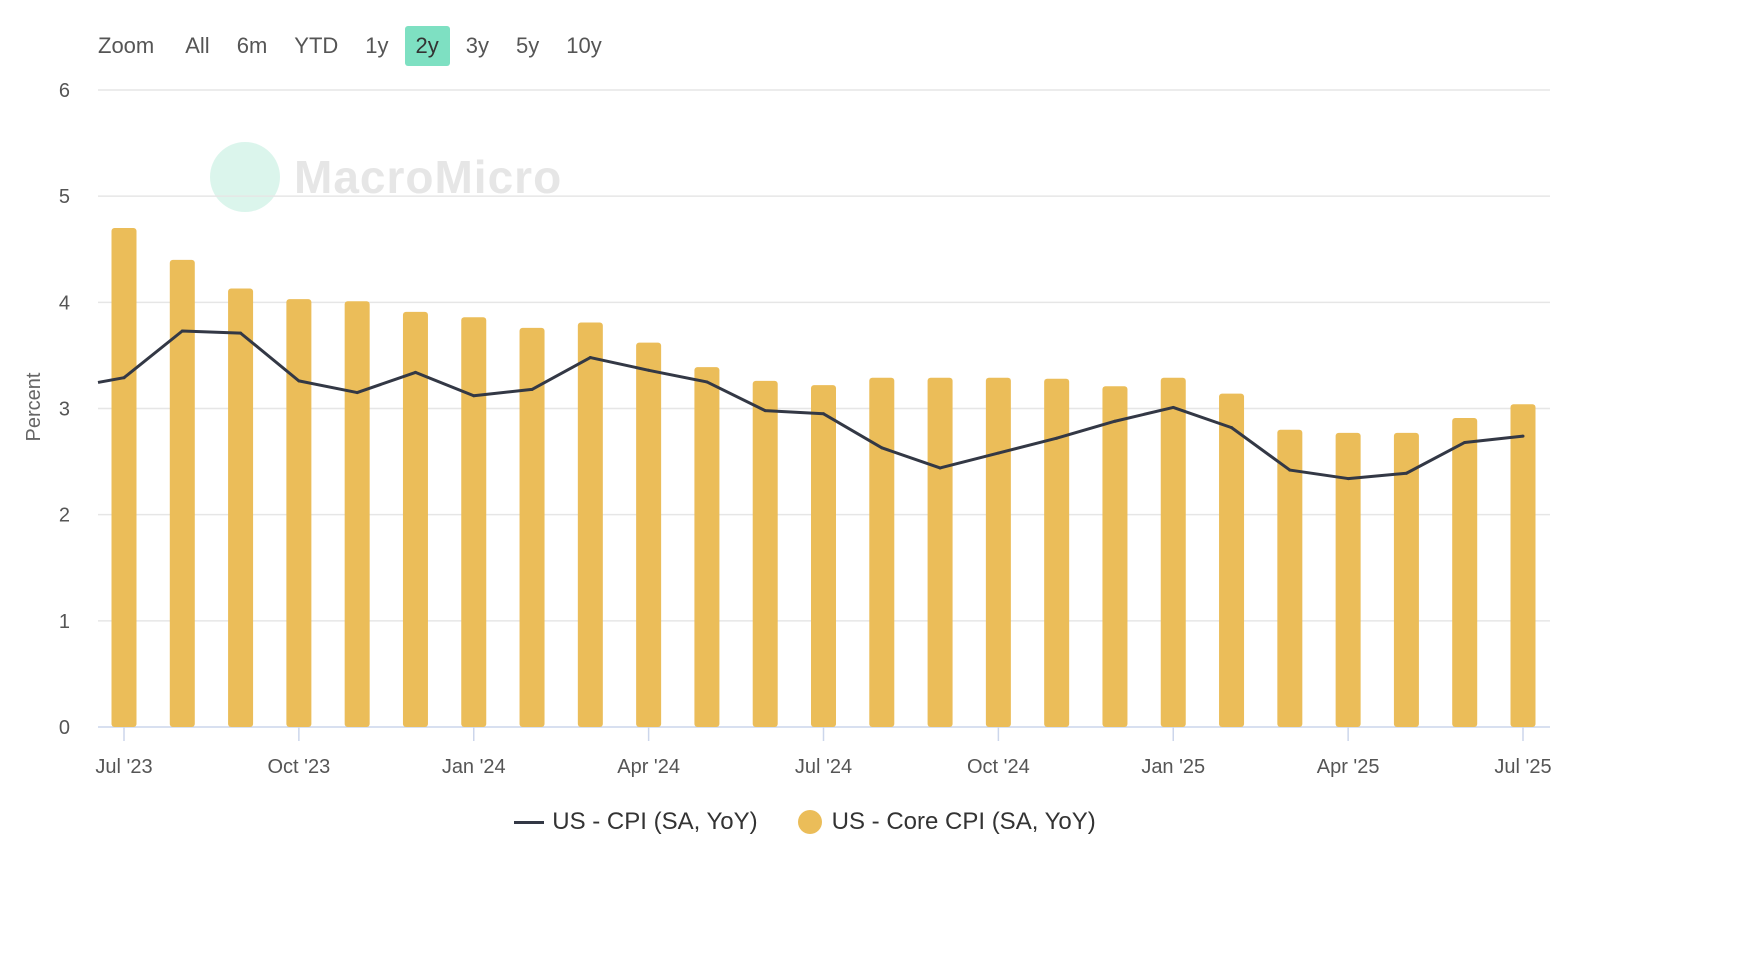 This screenshot has height=973, width=1759. Describe the element at coordinates (34, 406) in the screenshot. I see `y-axis-title: Percent` at that location.